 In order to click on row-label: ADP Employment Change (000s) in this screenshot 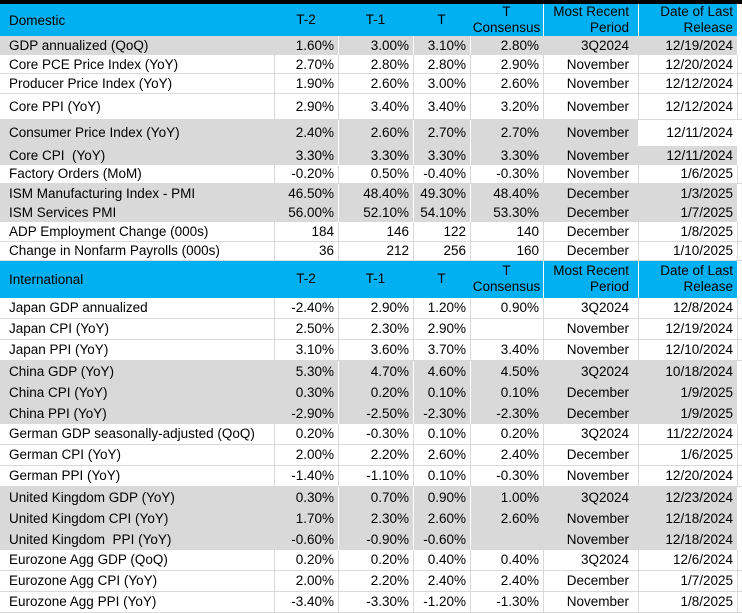, I will do `click(137, 231)`.